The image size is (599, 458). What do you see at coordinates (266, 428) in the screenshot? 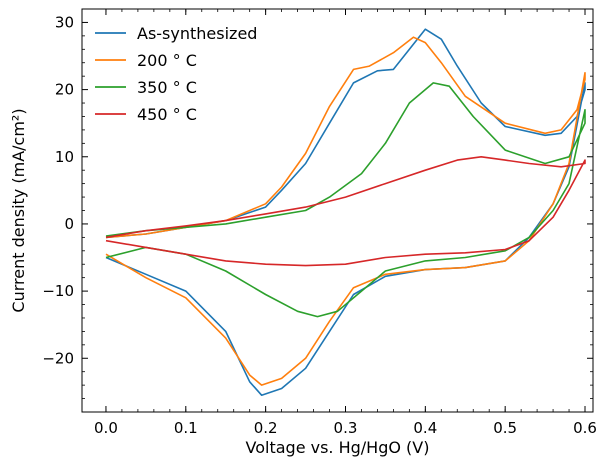
I see `x-tick-label: 0.2` at bounding box center [266, 428].